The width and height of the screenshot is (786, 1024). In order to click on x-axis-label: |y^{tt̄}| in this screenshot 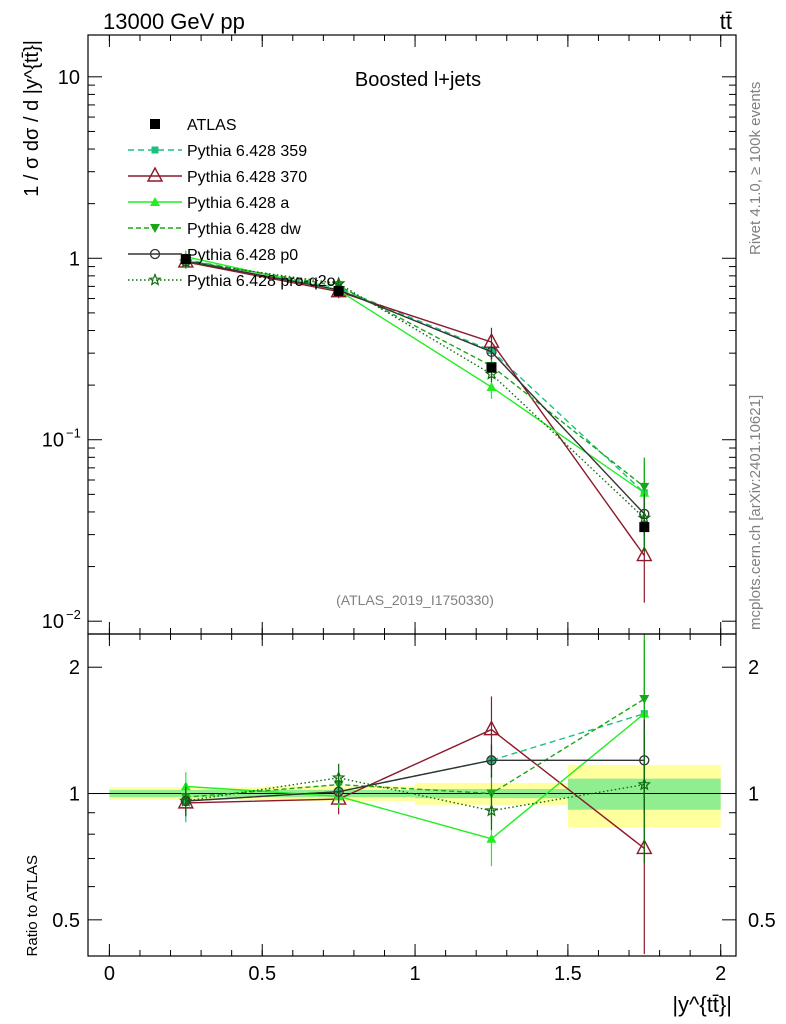, I will do `click(702, 1004)`.